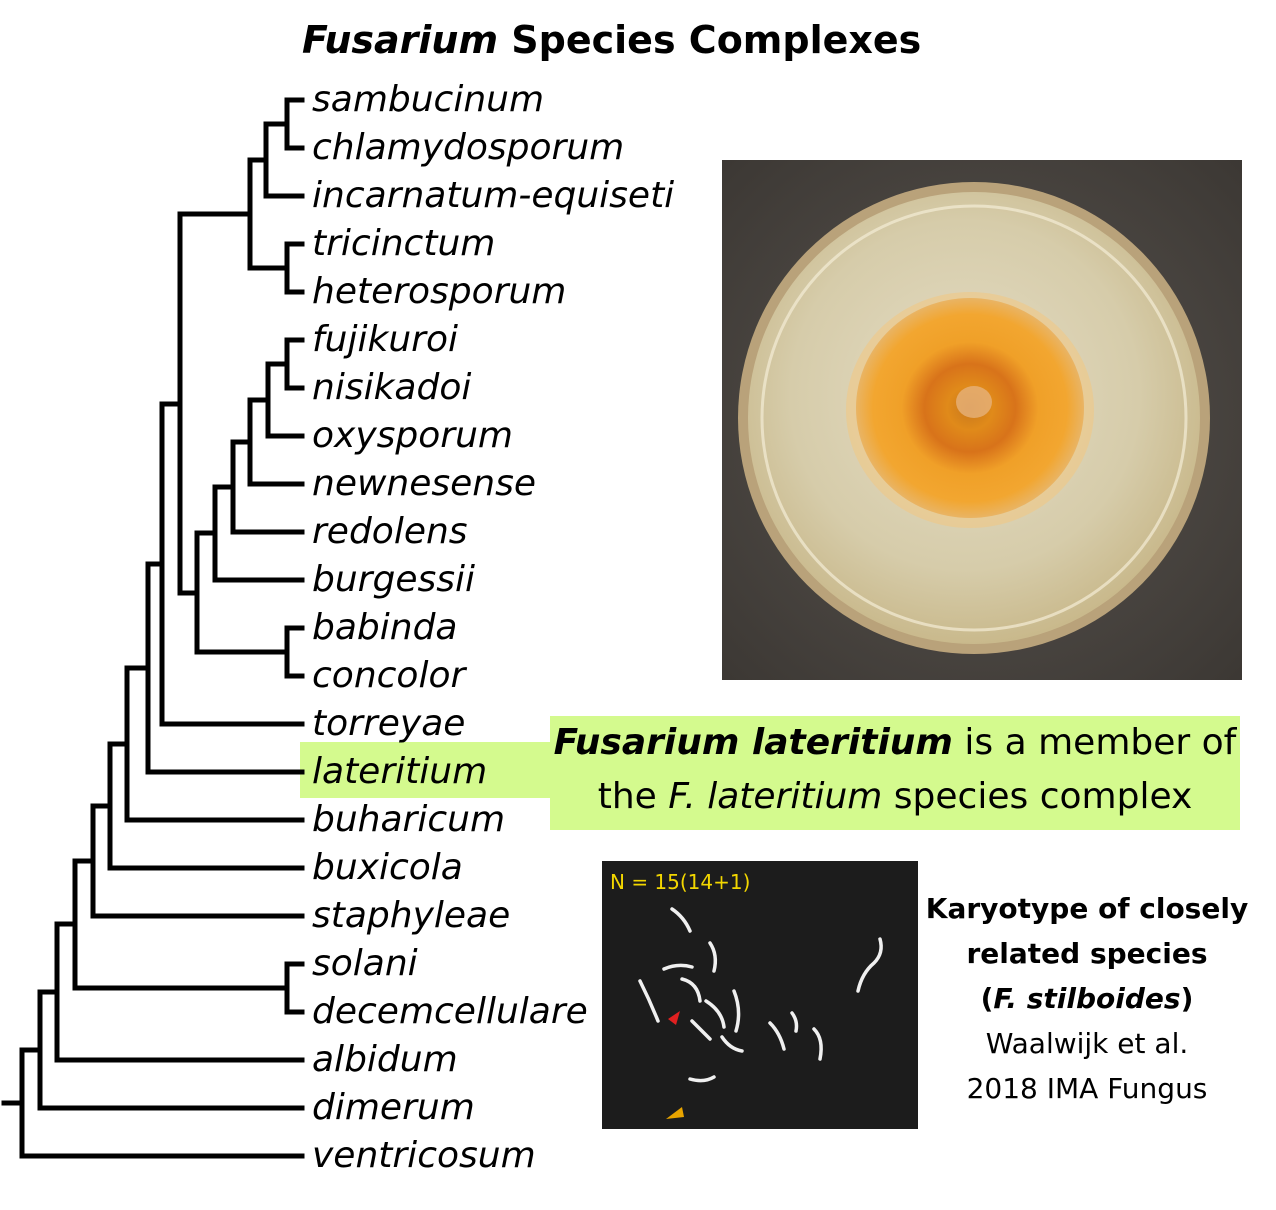 The height and width of the screenshot is (1210, 1276). What do you see at coordinates (404, 243) in the screenshot?
I see `taxon-tricinctum: tricinctum` at bounding box center [404, 243].